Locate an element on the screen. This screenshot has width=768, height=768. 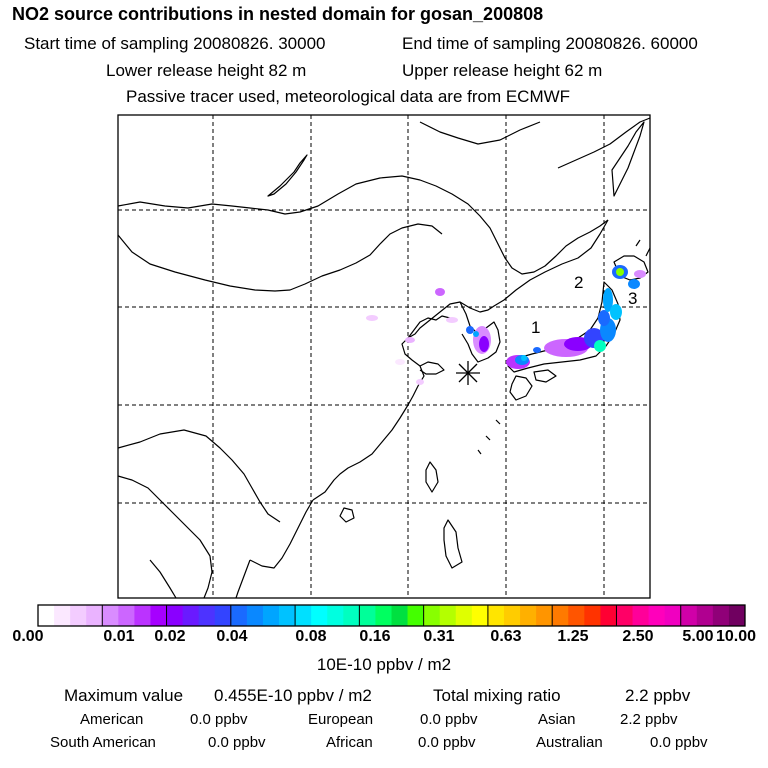
colorbar-tick-label: 0.08 is located at coordinates (311, 636).